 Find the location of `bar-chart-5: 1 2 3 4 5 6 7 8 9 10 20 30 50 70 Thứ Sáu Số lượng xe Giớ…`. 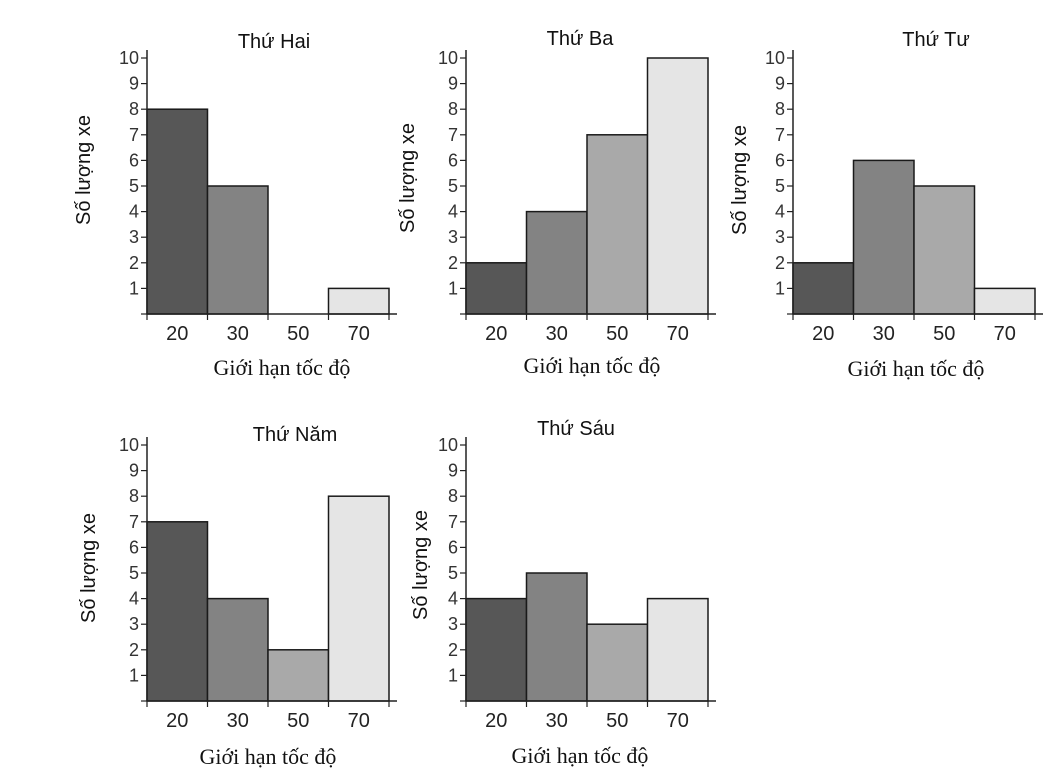

bar-chart-5: 1 2 3 4 5 6 7 8 9 10 20 30 50 70 Thứ Sáu Số lượng xe Giớ… is located at coordinates (563, 593).